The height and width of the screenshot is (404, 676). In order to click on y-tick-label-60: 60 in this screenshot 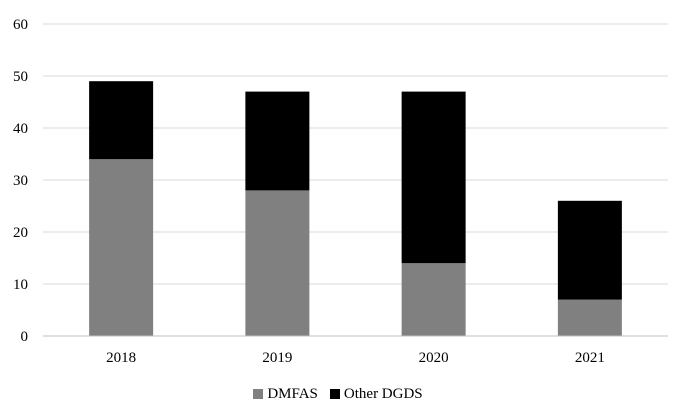, I will do `click(20, 25)`.